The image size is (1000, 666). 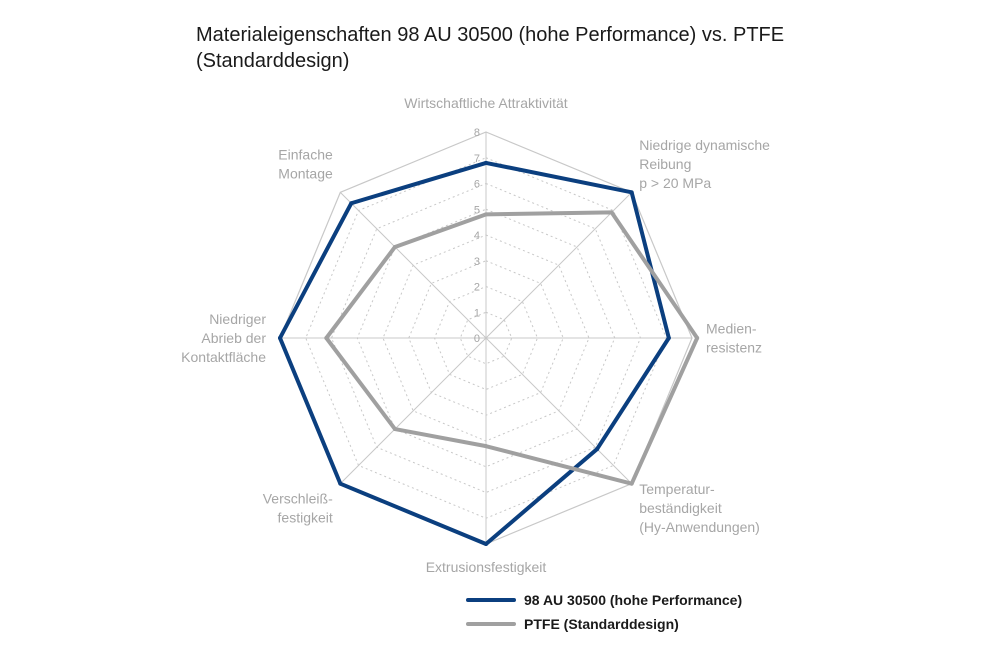 I want to click on legend-label-98au: 98 AU 30500 (hohe Performance), so click(x=633, y=600).